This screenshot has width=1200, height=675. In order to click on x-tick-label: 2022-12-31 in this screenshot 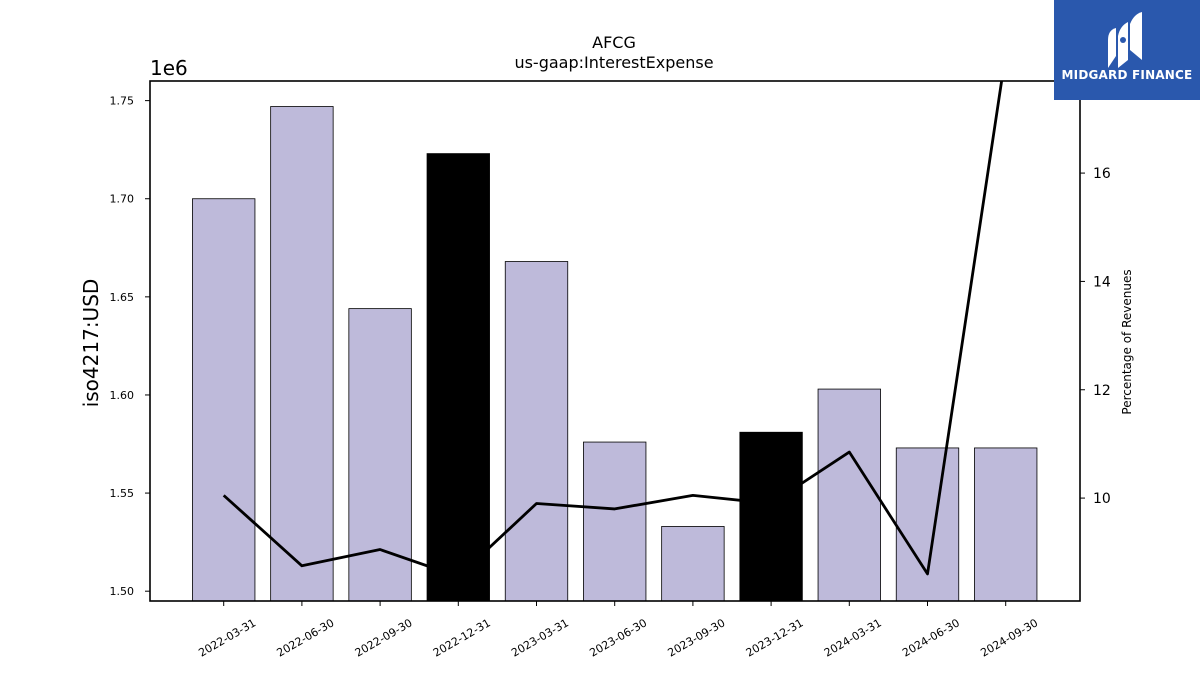, I will do `click(462, 637)`.